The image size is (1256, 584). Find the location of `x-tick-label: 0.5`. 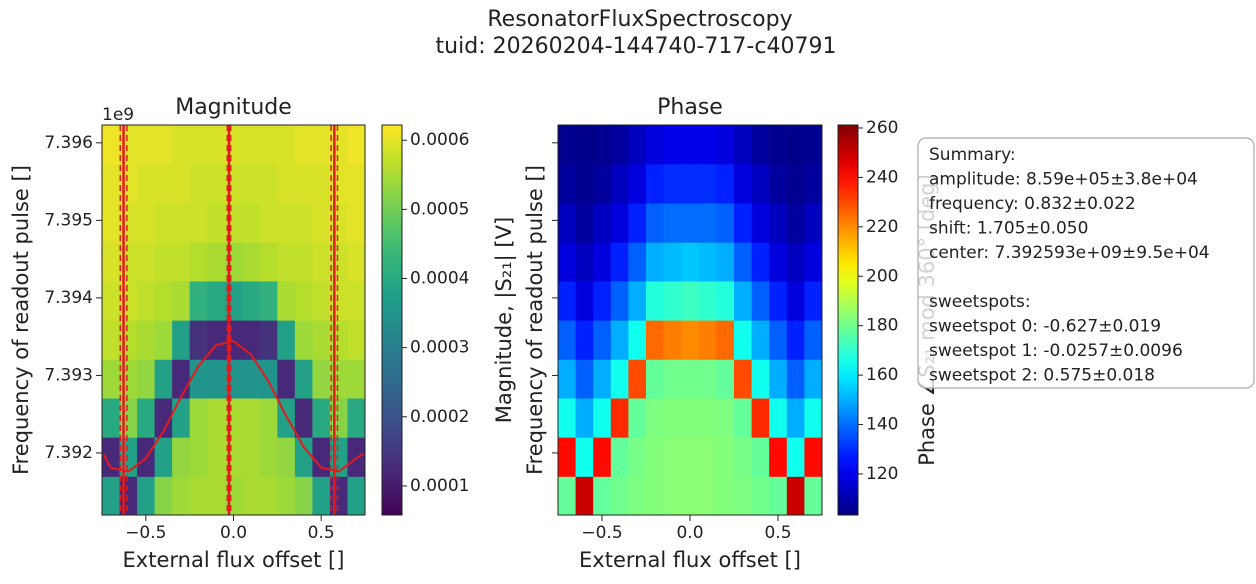

x-tick-label: 0.5 is located at coordinates (777, 533).